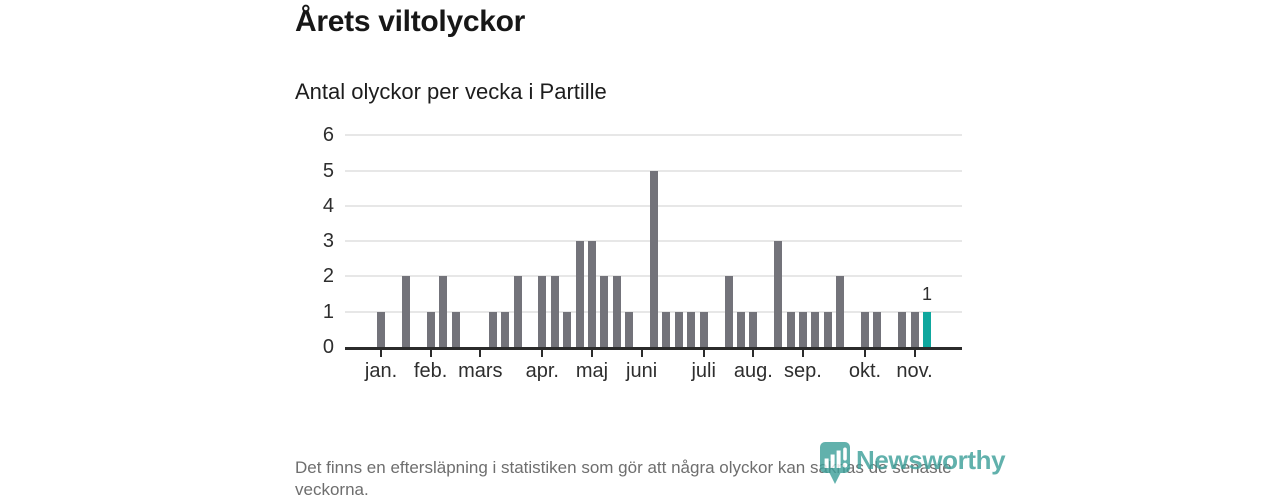 The image size is (1280, 501). I want to click on month-tick-juni, so click(641, 352).